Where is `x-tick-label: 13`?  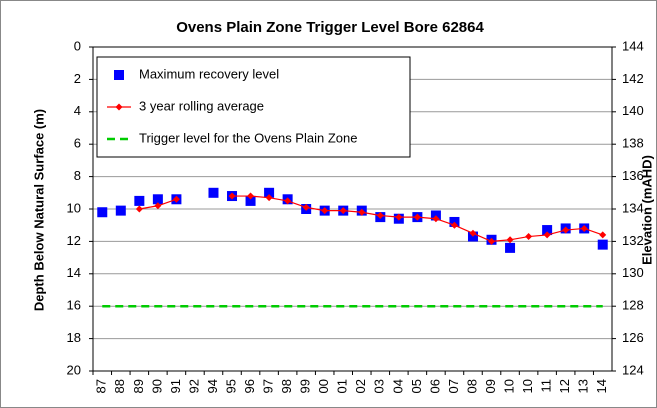 x-tick-label: 13 is located at coordinates (583, 386).